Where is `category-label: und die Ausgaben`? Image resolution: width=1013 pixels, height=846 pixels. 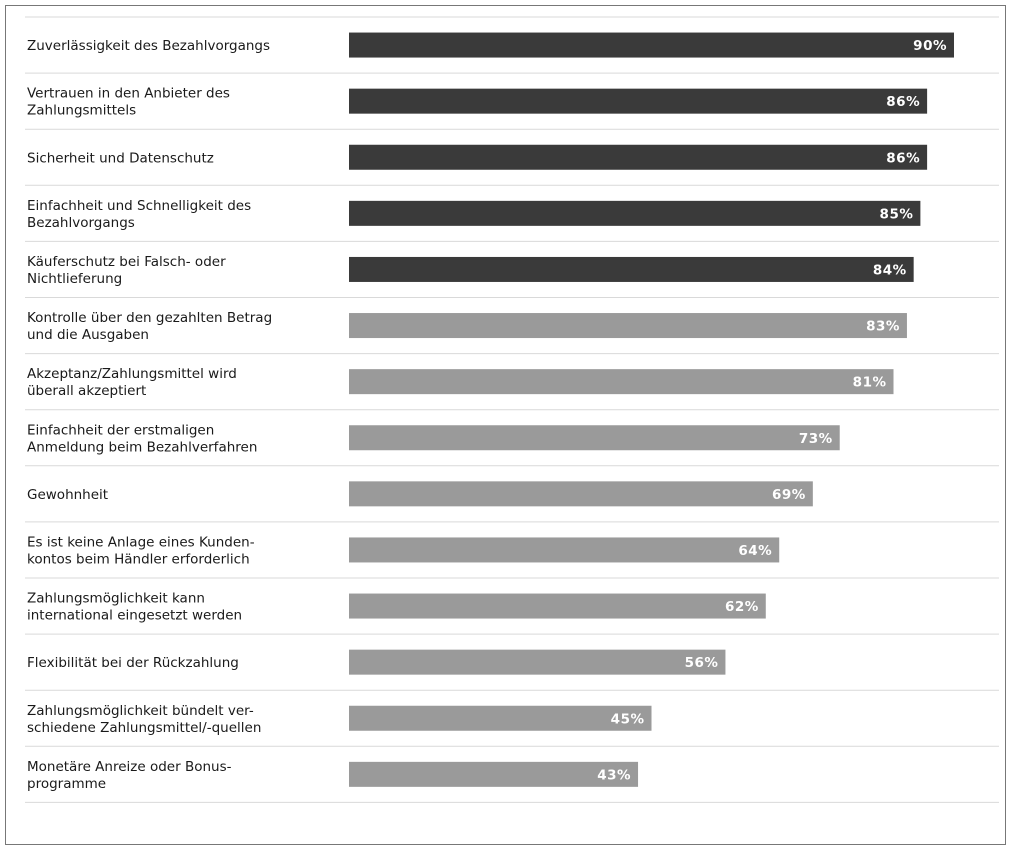
category-label: und die Ausgaben is located at coordinates (88, 335).